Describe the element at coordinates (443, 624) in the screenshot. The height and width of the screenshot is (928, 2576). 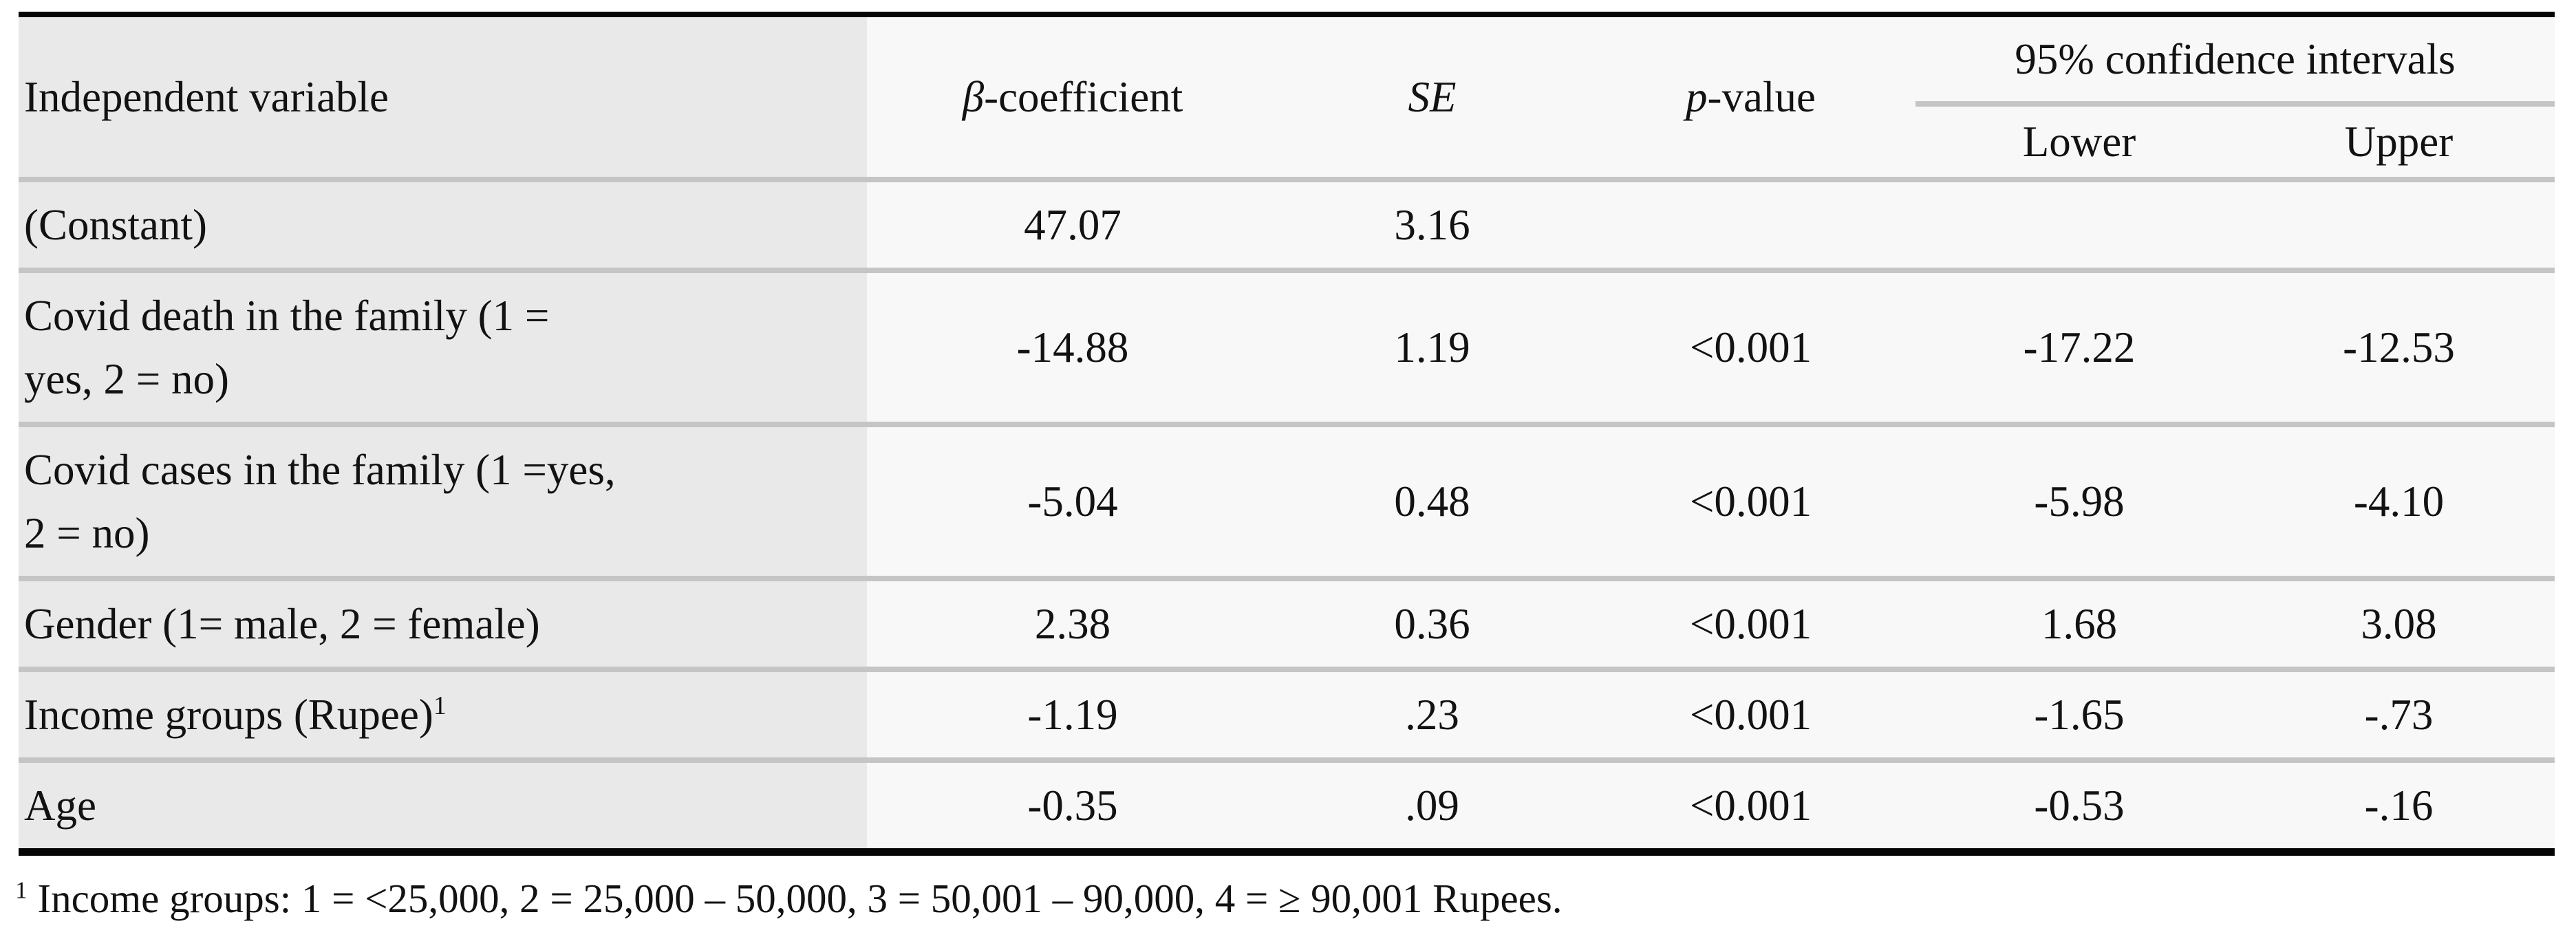
I see `cell-variable: Gender (1= male, 2 = female)` at that location.